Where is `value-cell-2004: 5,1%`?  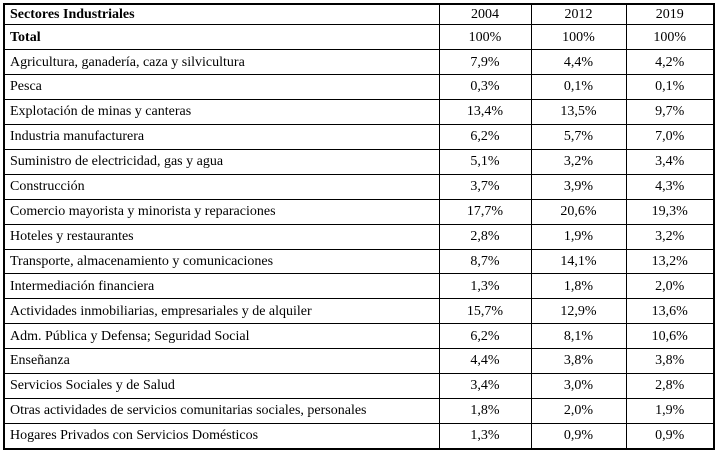 value-cell-2004: 5,1% is located at coordinates (485, 161).